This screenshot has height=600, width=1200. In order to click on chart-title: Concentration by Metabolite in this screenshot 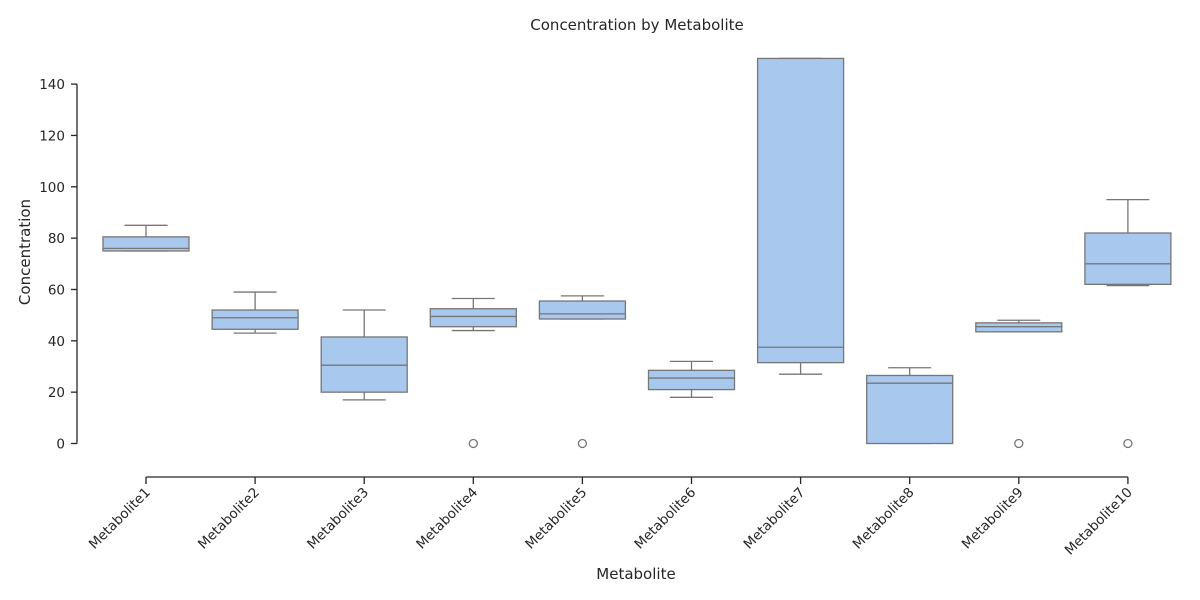, I will do `click(636, 25)`.